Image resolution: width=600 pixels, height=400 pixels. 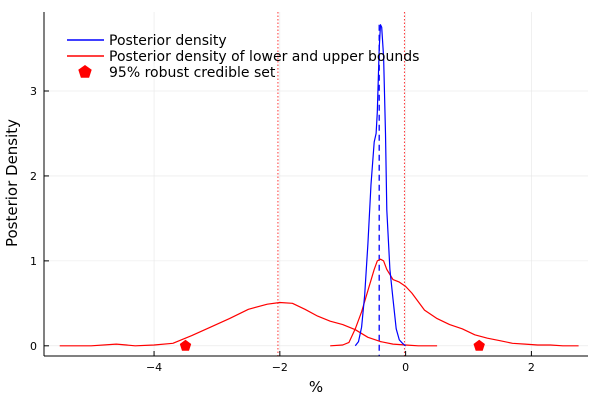 What do you see at coordinates (12, 183) in the screenshot?
I see `y-axis-title: Posterior Density` at bounding box center [12, 183].